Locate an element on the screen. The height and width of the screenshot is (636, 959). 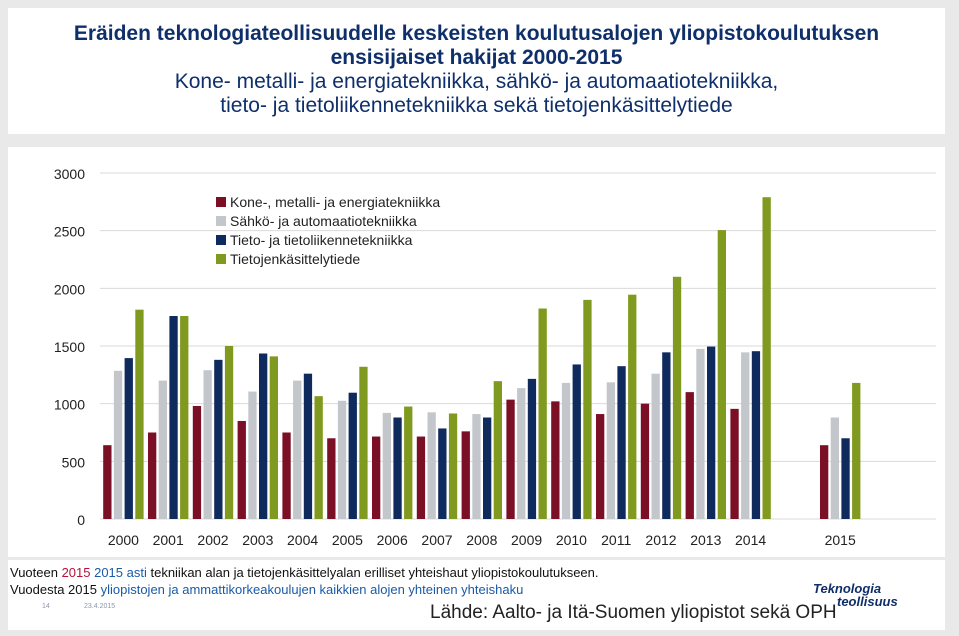
legend-label: Kone-, metalli- ja energiatekniikka is located at coordinates (335, 202).